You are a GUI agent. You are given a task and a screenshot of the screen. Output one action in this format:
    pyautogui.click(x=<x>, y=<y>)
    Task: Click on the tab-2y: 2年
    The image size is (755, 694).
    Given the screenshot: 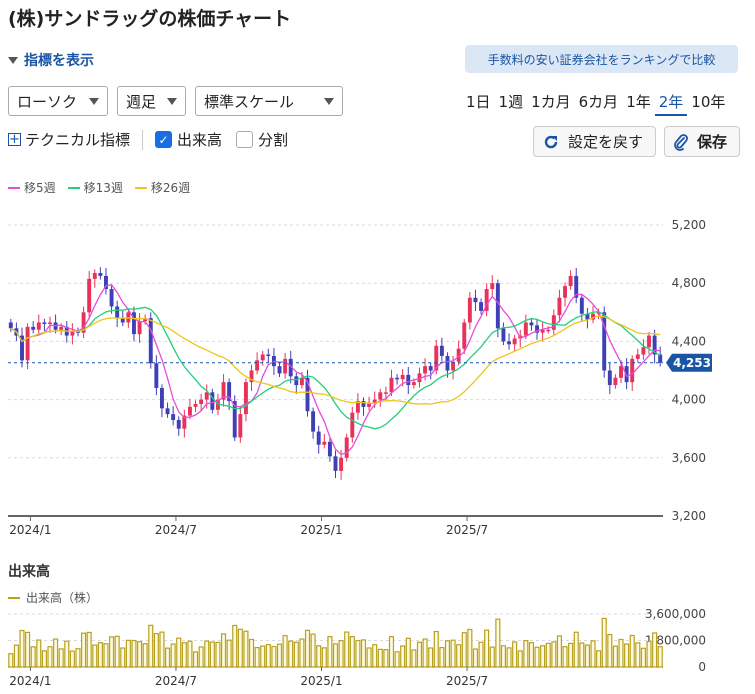 What is the action you would take?
    pyautogui.click(x=671, y=103)
    